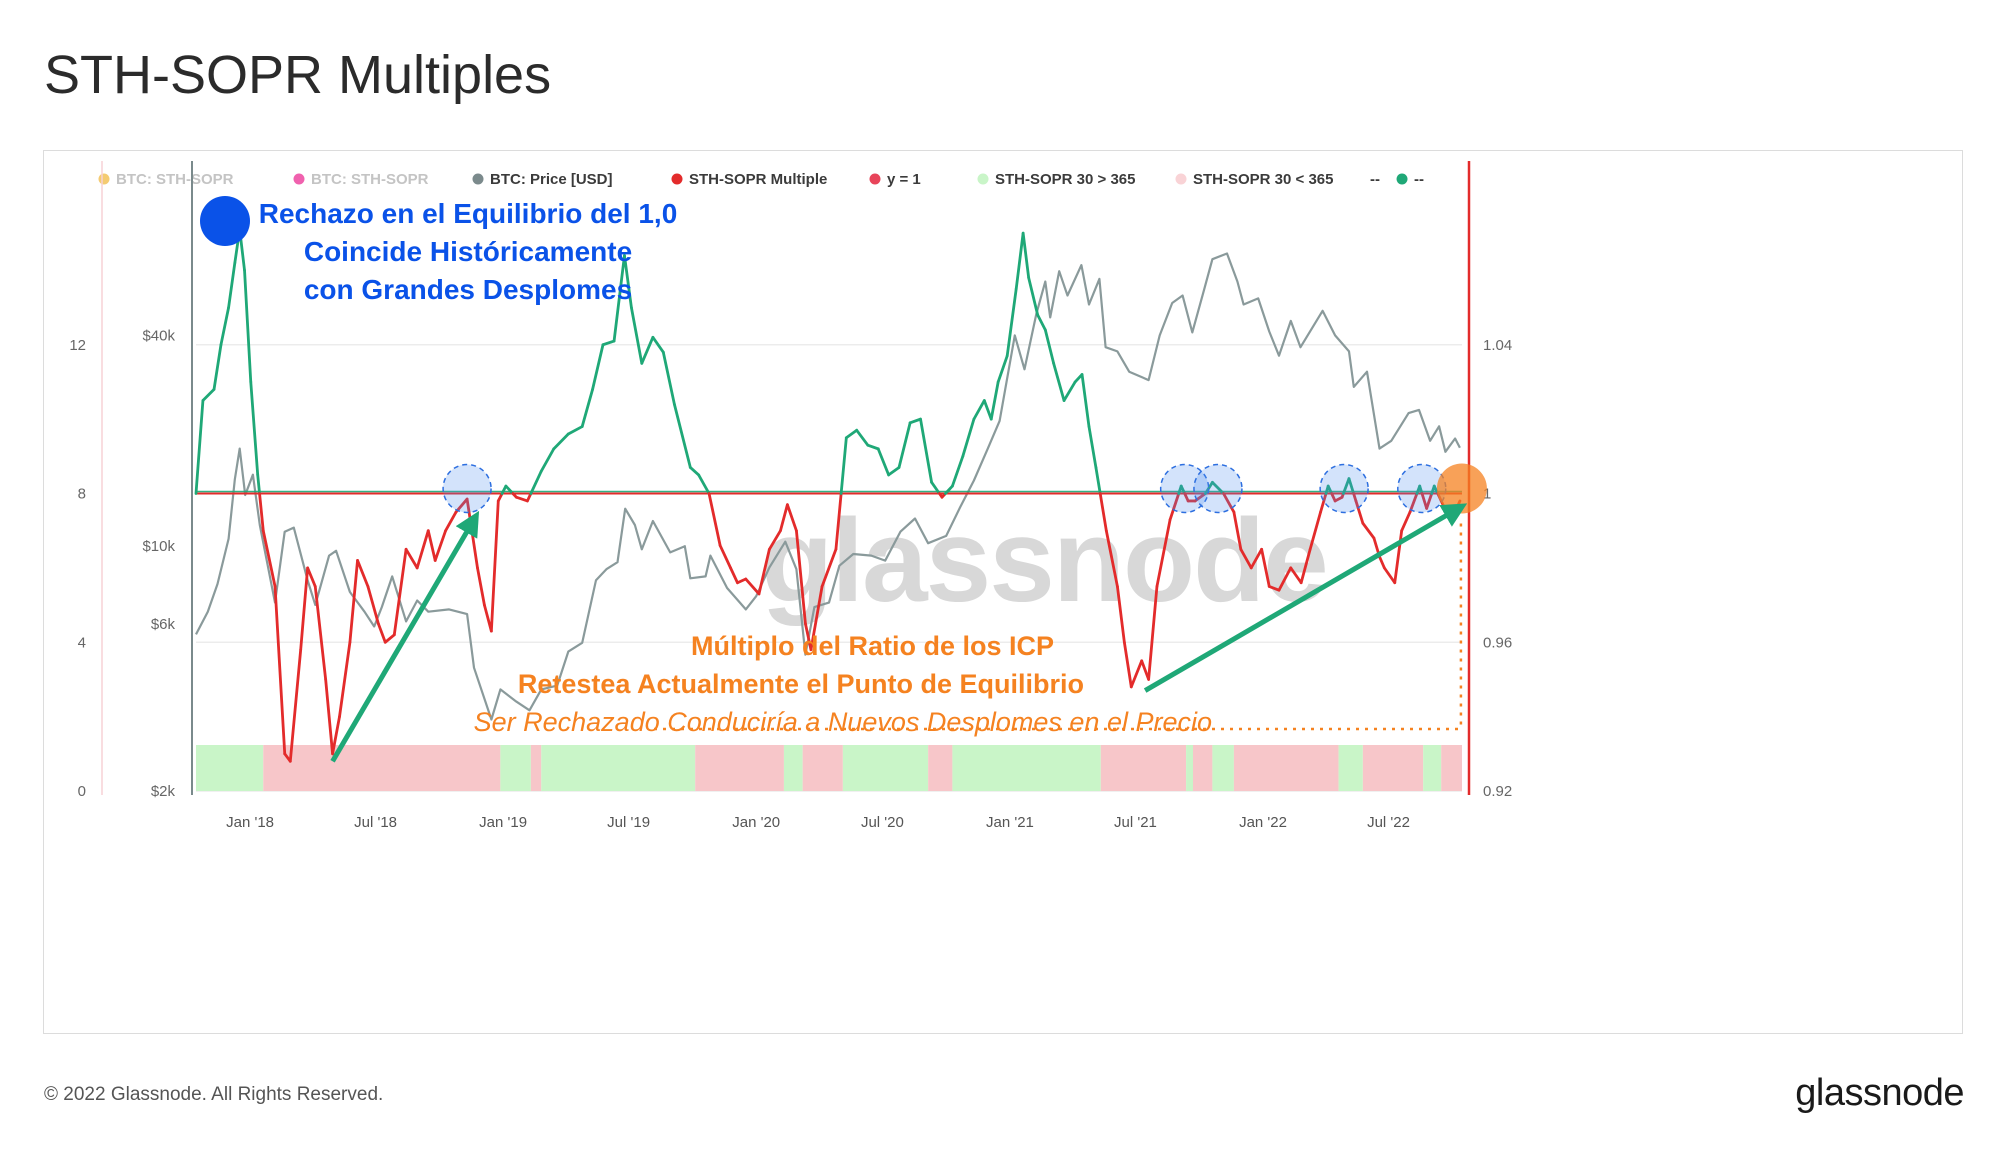 This screenshot has width=2000, height=1152. Describe the element at coordinates (1305, 598) in the screenshot. I see `trend-arrow` at that location.